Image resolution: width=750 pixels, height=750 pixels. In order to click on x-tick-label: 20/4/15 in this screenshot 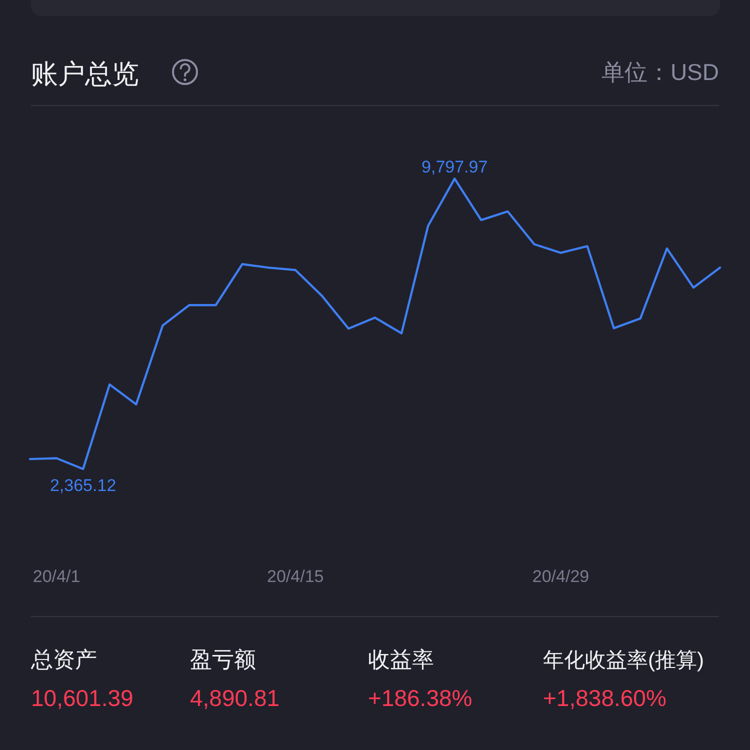, I will do `click(295, 576)`.